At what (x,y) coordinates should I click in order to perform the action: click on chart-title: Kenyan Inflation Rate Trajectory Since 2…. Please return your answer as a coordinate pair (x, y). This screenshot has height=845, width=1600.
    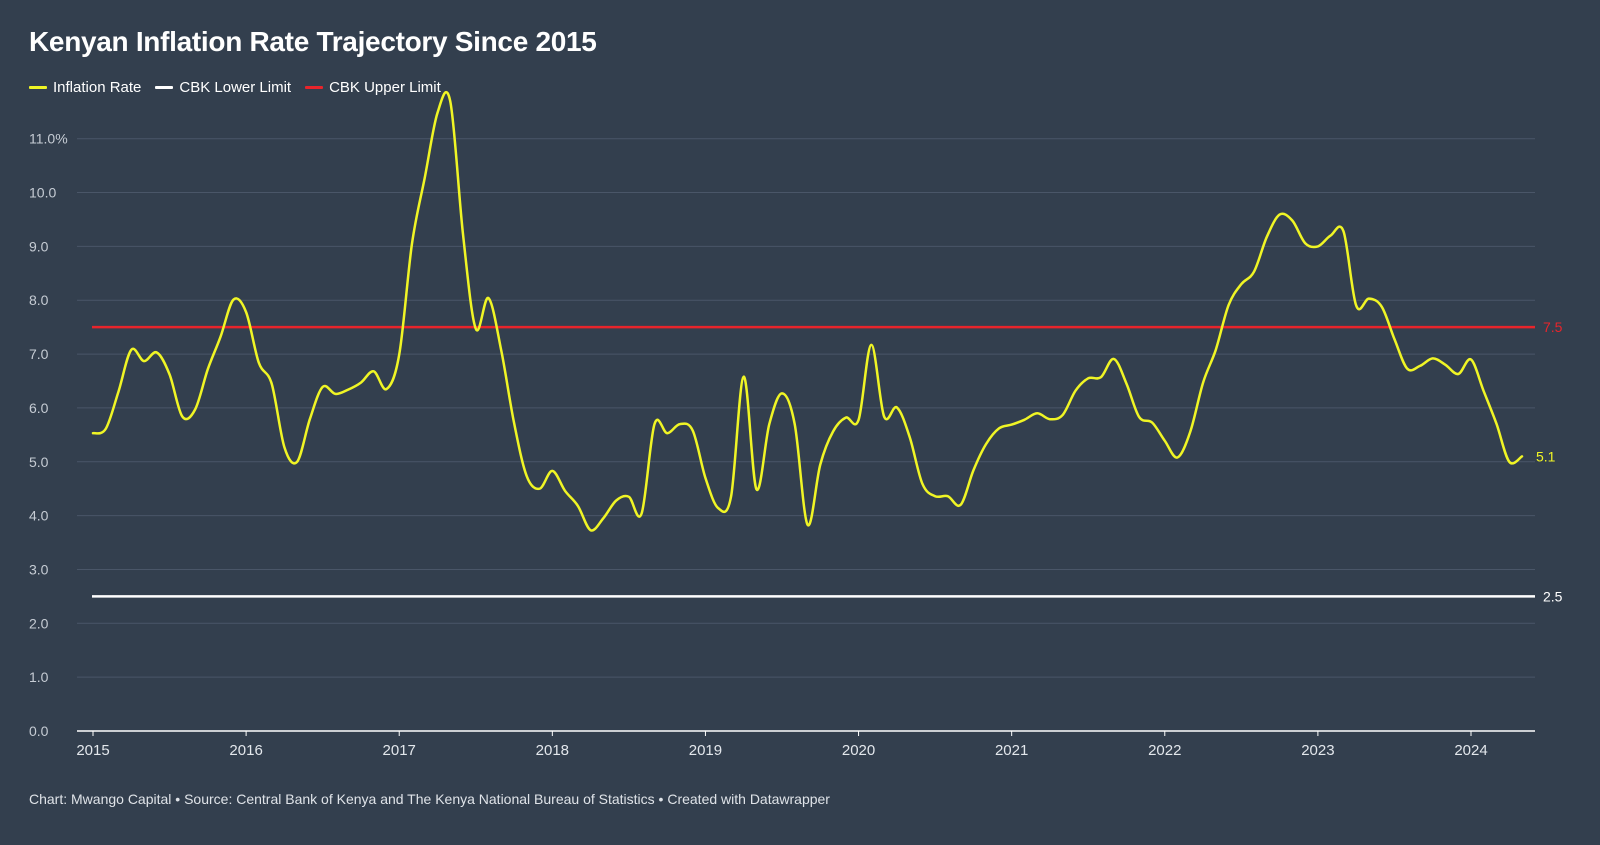
    Looking at the image, I should click on (313, 41).